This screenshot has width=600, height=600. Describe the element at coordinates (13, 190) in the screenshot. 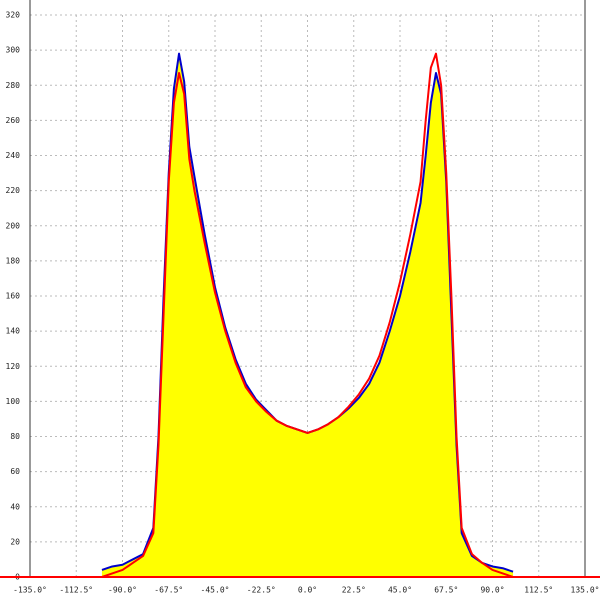

I see `y-tick-label: 220` at that location.